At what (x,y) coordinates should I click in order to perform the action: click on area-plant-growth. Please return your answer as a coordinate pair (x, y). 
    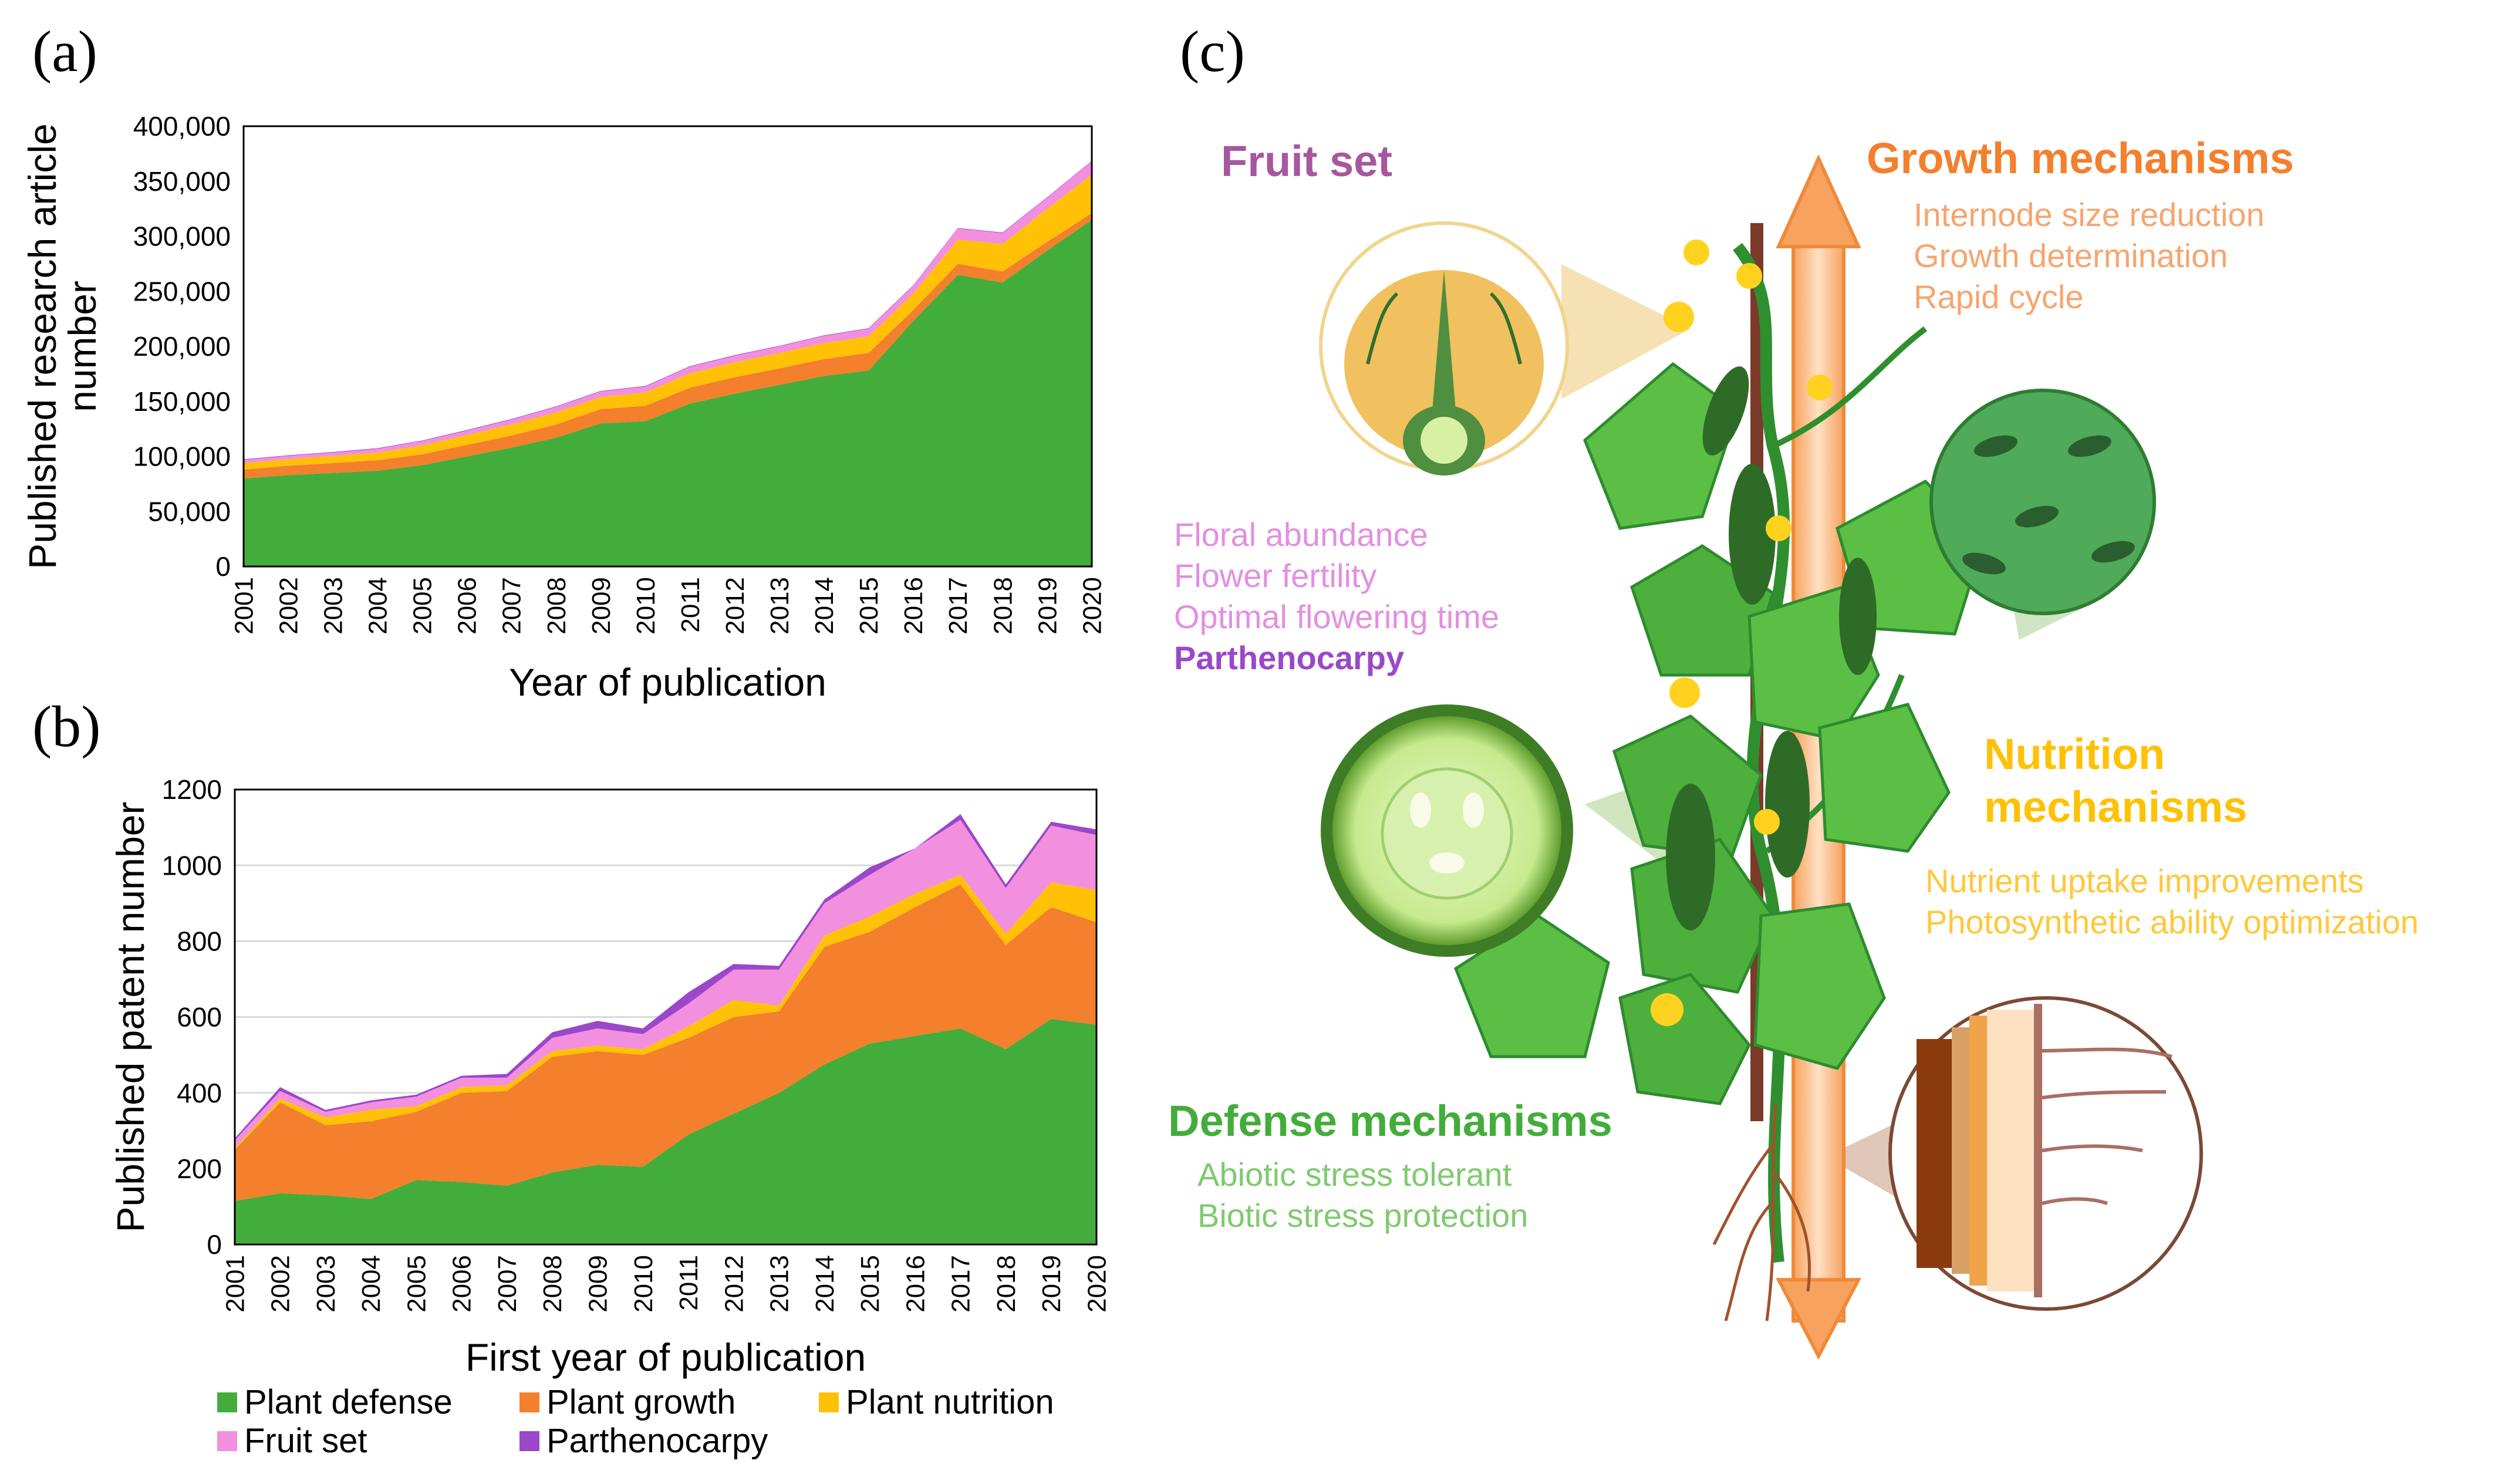
    Looking at the image, I should click on (666, 1042).